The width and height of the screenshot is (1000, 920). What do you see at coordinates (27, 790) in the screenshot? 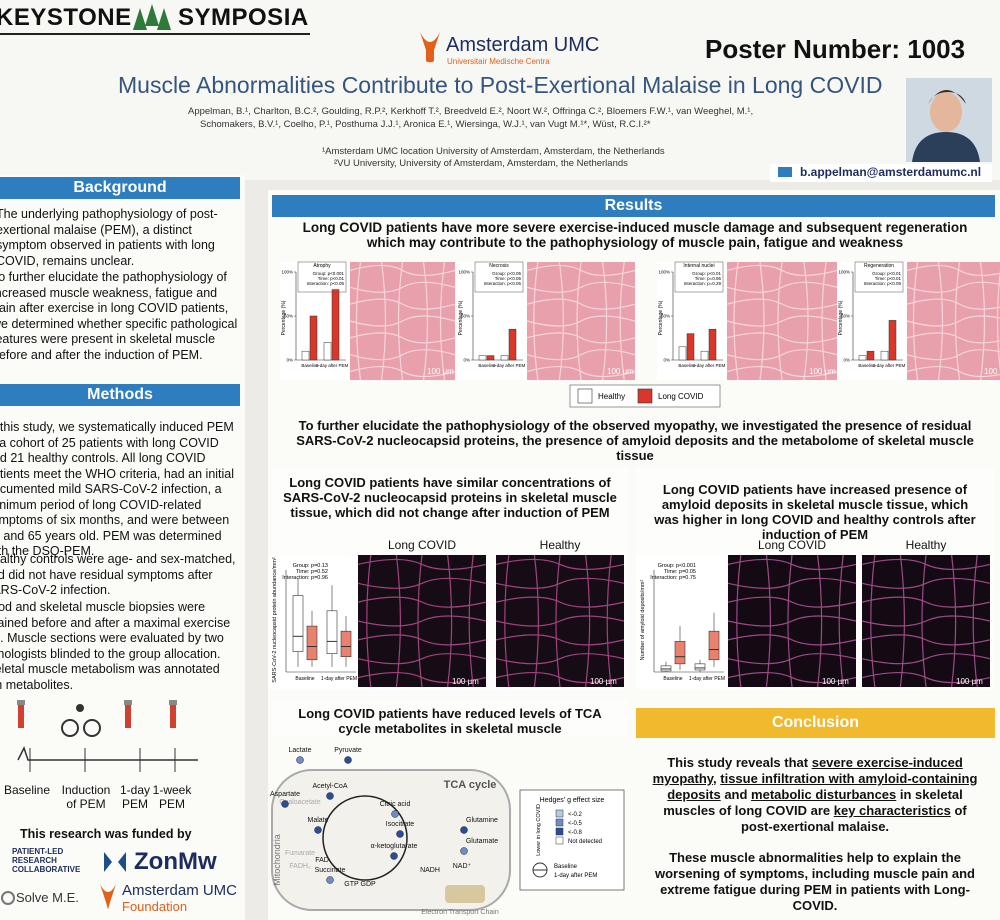
I see `timeline-label: Baseline` at bounding box center [27, 790].